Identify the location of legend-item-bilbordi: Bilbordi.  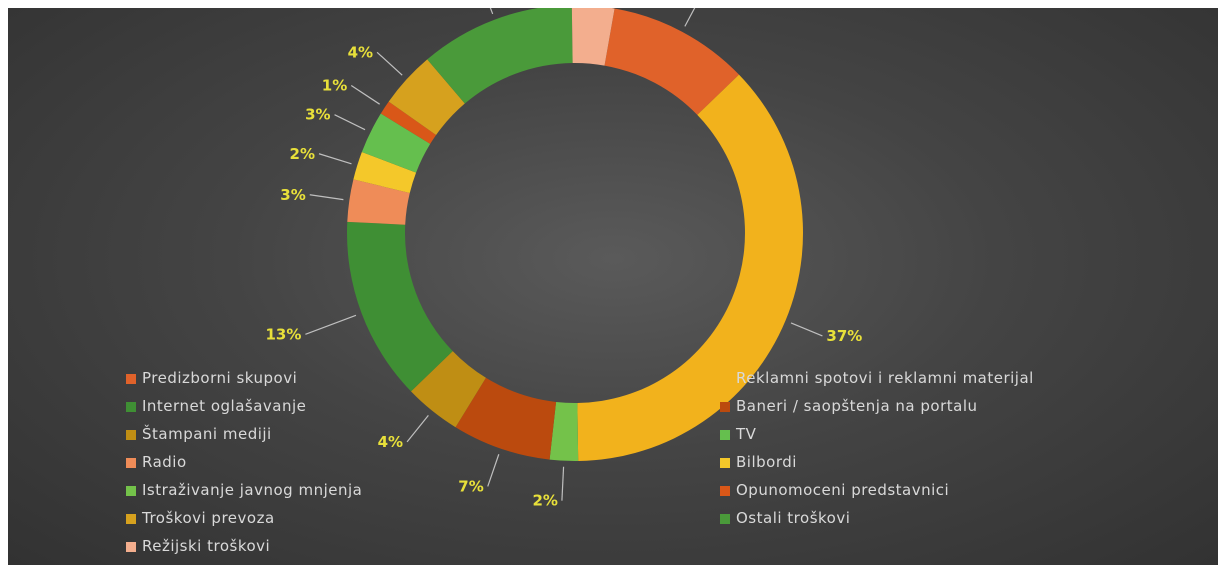
(758, 462).